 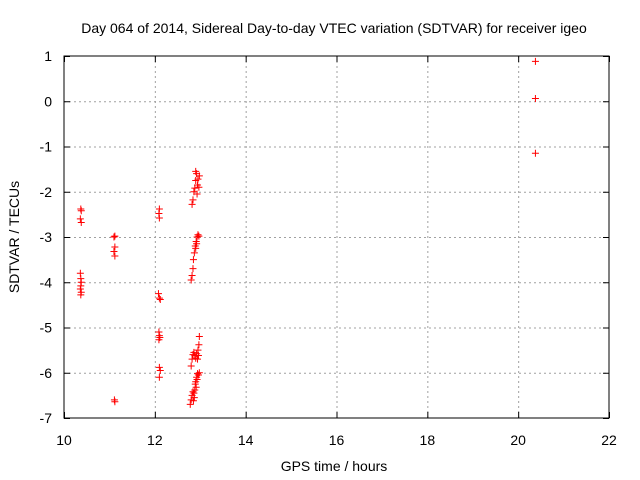 I want to click on y-tick-labels: 1 0 -1 -2 -3 -4 -5 -6 -7, so click(x=46, y=237).